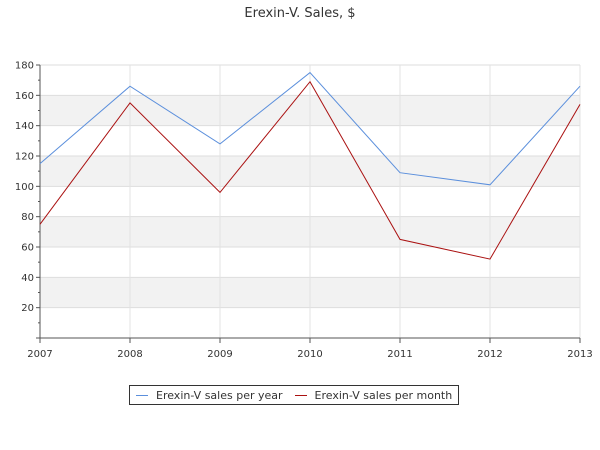 This screenshot has width=600, height=450. What do you see at coordinates (27, 308) in the screenshot?
I see `y-tick-label: 20` at bounding box center [27, 308].